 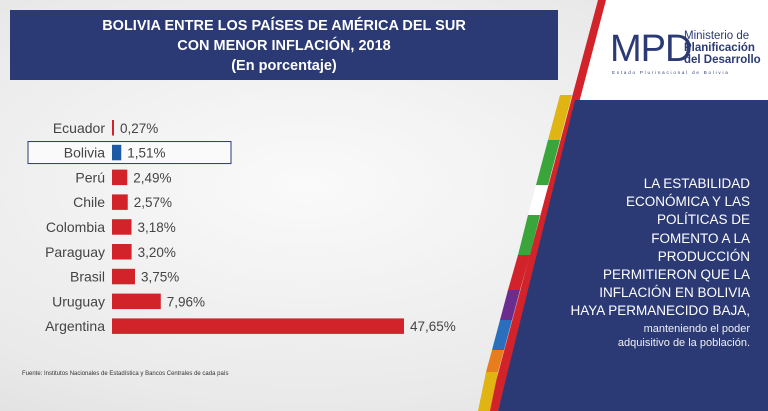 I want to click on value-label: 47,65%, so click(x=433, y=326).